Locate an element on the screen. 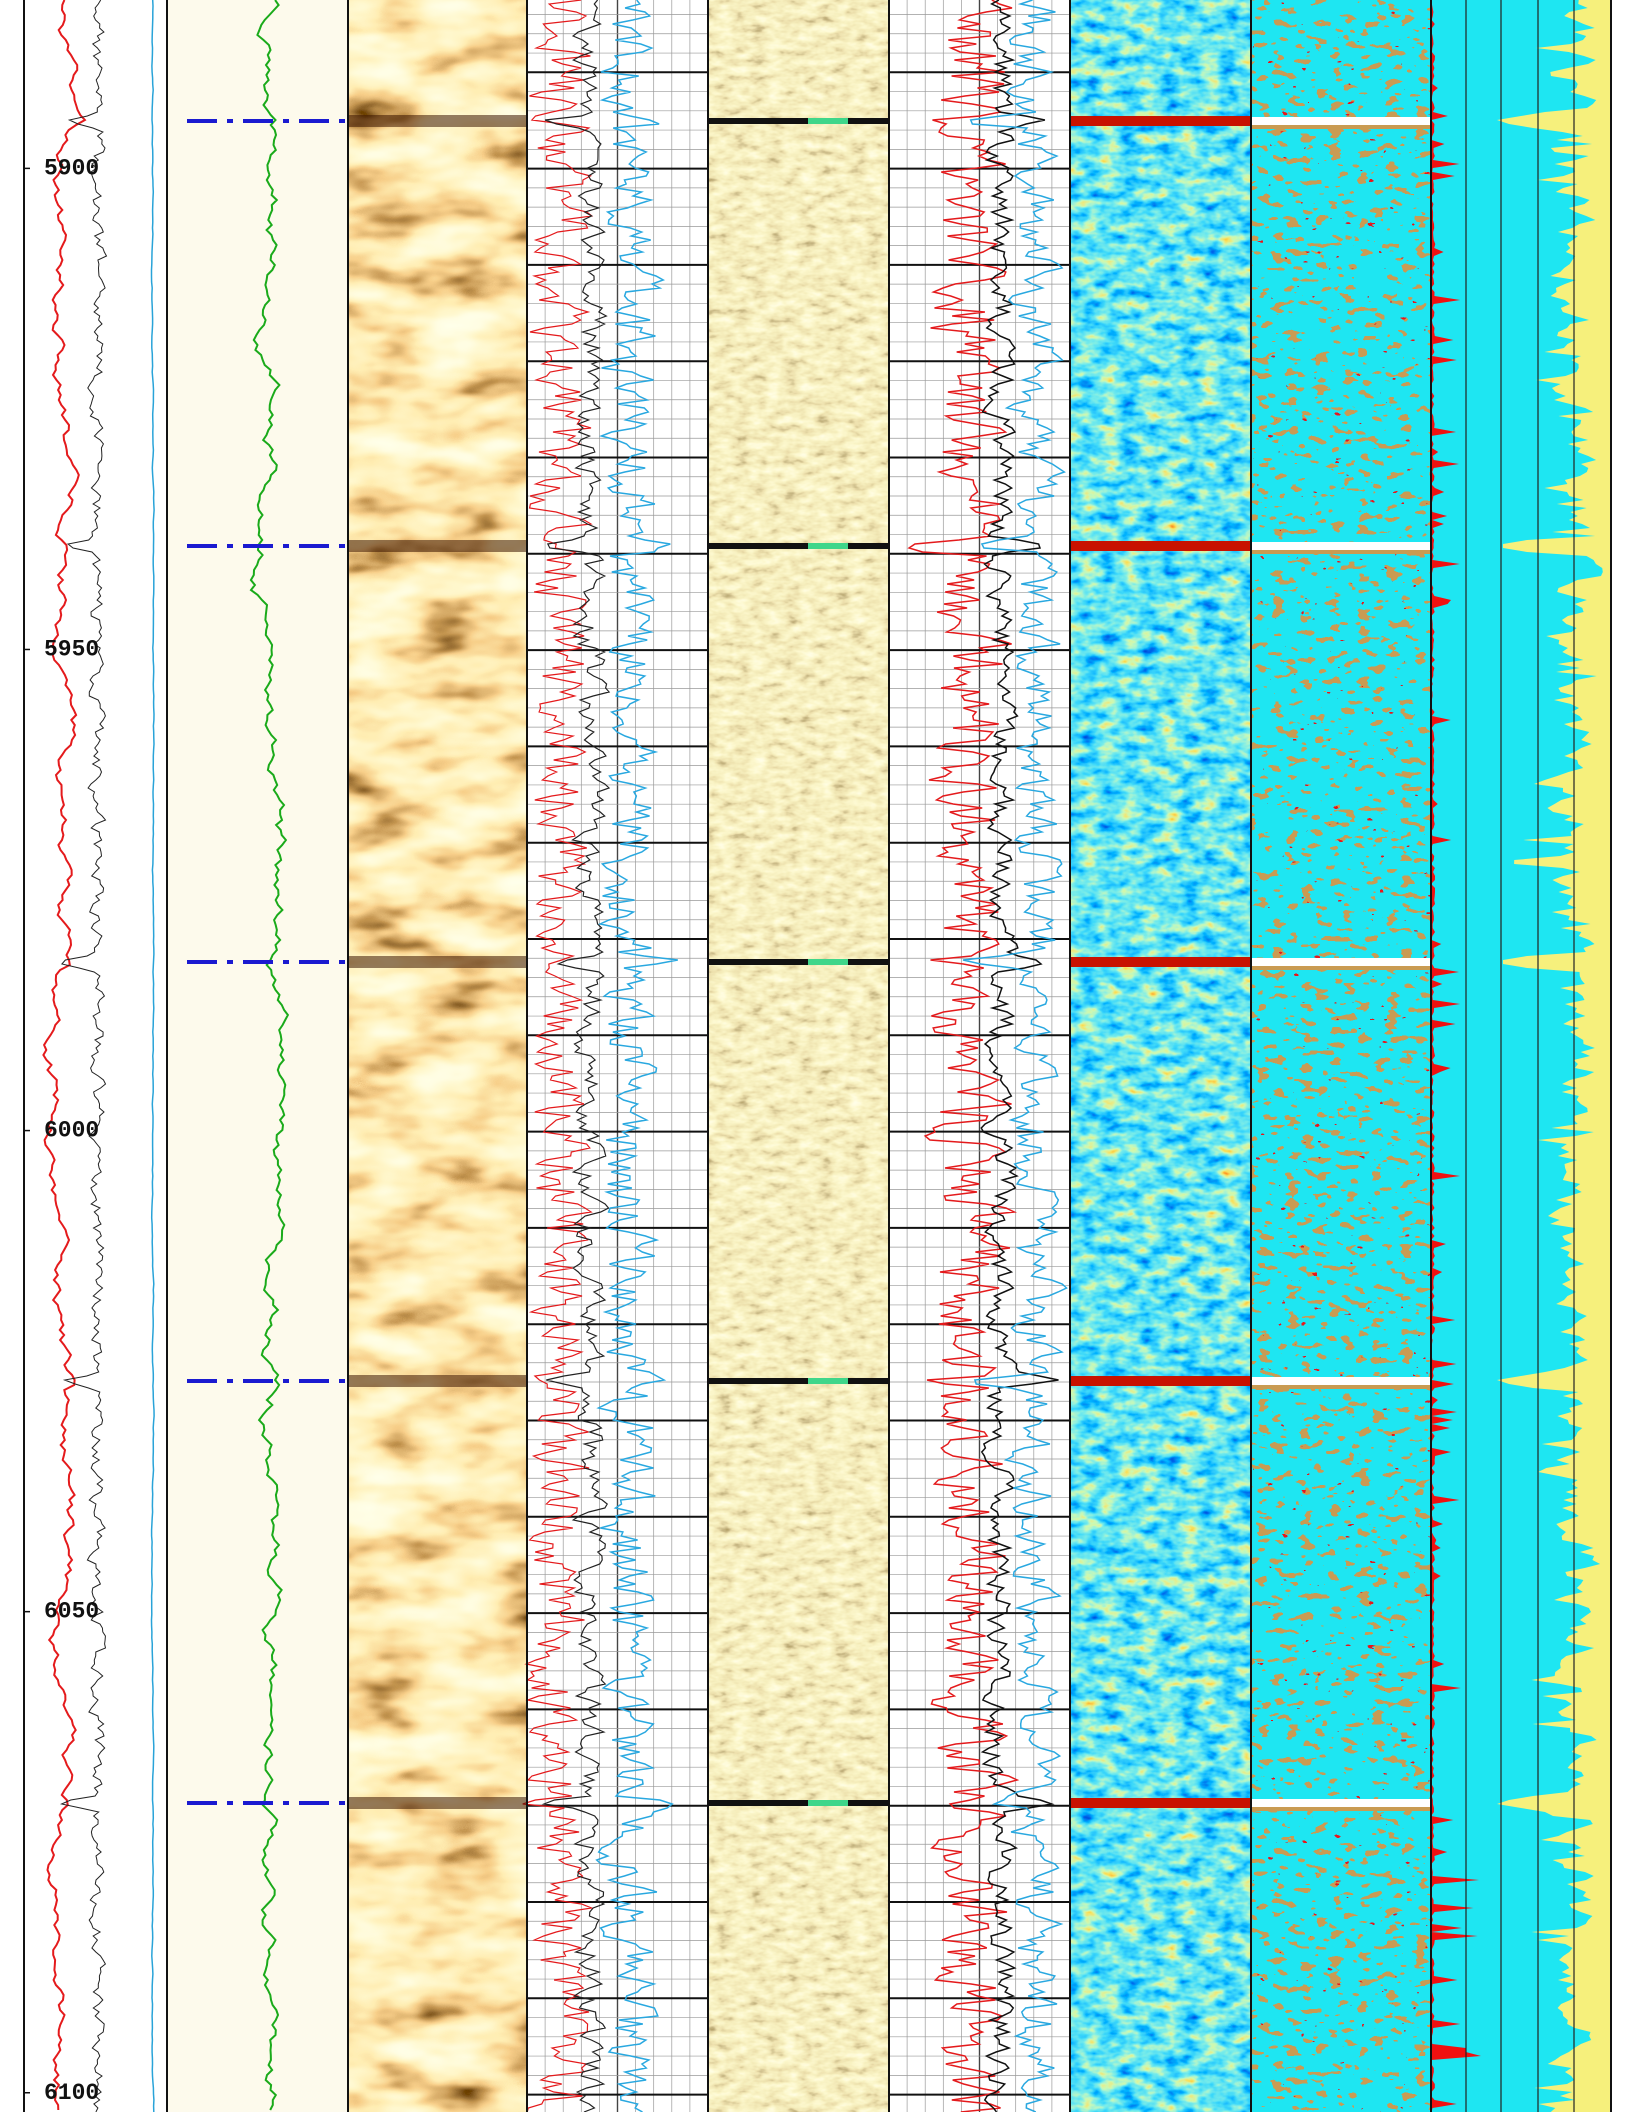 The height and width of the screenshot is (2112, 1632). y-tick-label: 6050 is located at coordinates (71, 1612).